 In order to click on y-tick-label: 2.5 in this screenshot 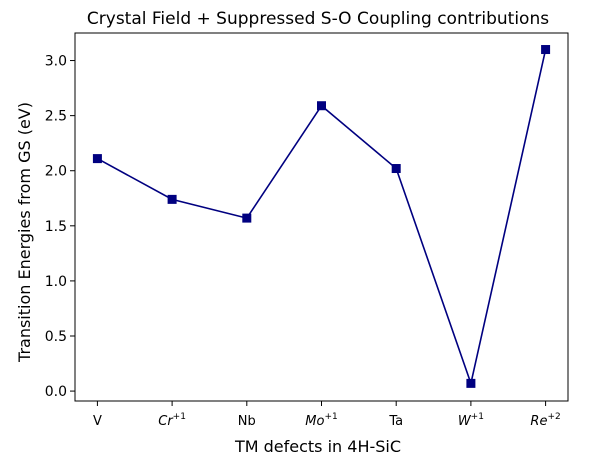, I will do `click(56, 117)`.